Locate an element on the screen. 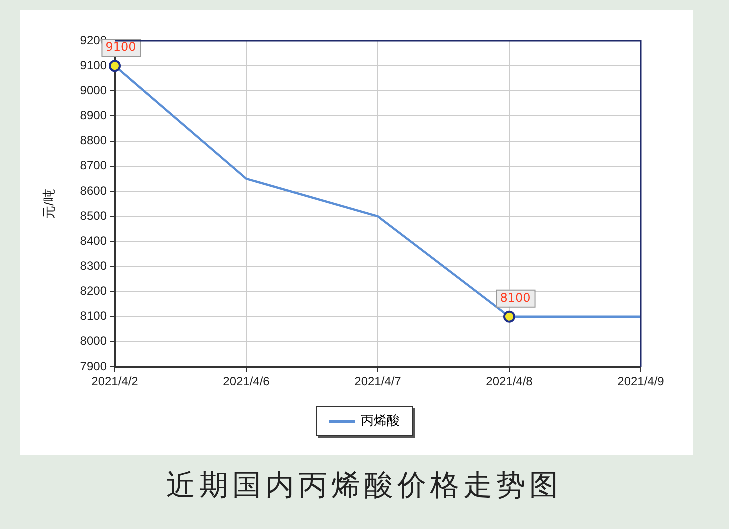  y-tick-label: 8300 is located at coordinates (94, 266).